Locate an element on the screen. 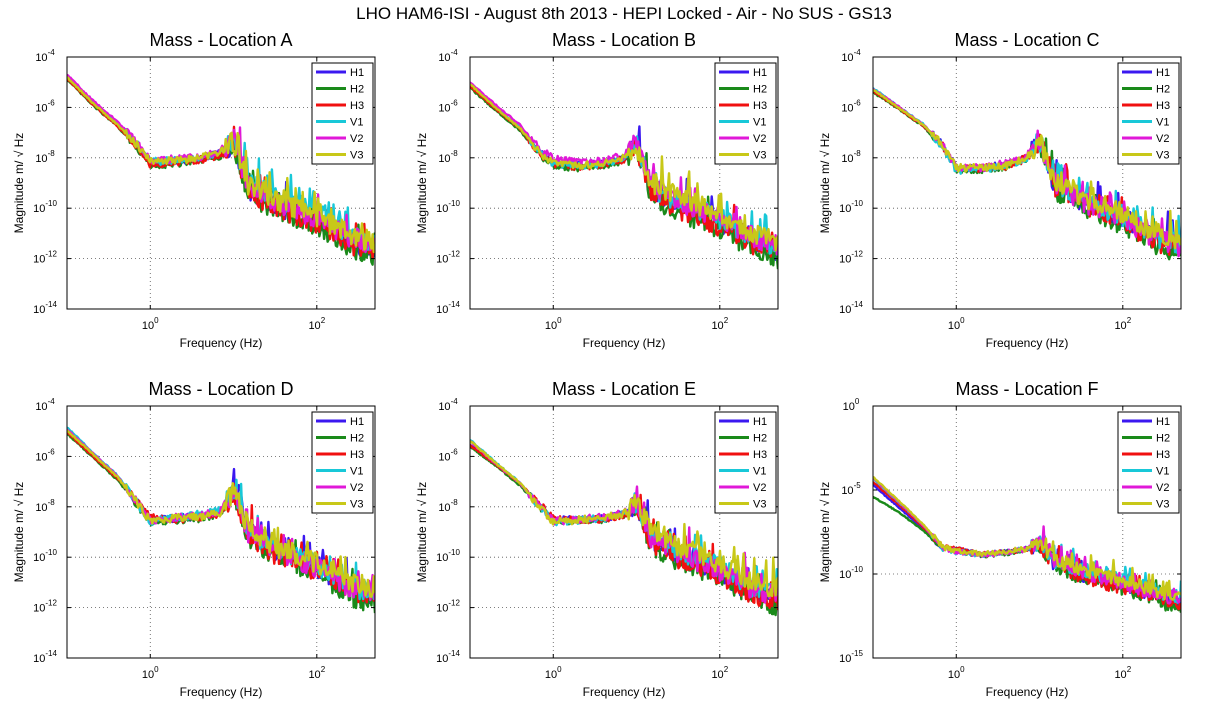 Image resolution: width=1224 pixels, height=709 pixels. subplot-title: Mass - Location C is located at coordinates (1026, 40).